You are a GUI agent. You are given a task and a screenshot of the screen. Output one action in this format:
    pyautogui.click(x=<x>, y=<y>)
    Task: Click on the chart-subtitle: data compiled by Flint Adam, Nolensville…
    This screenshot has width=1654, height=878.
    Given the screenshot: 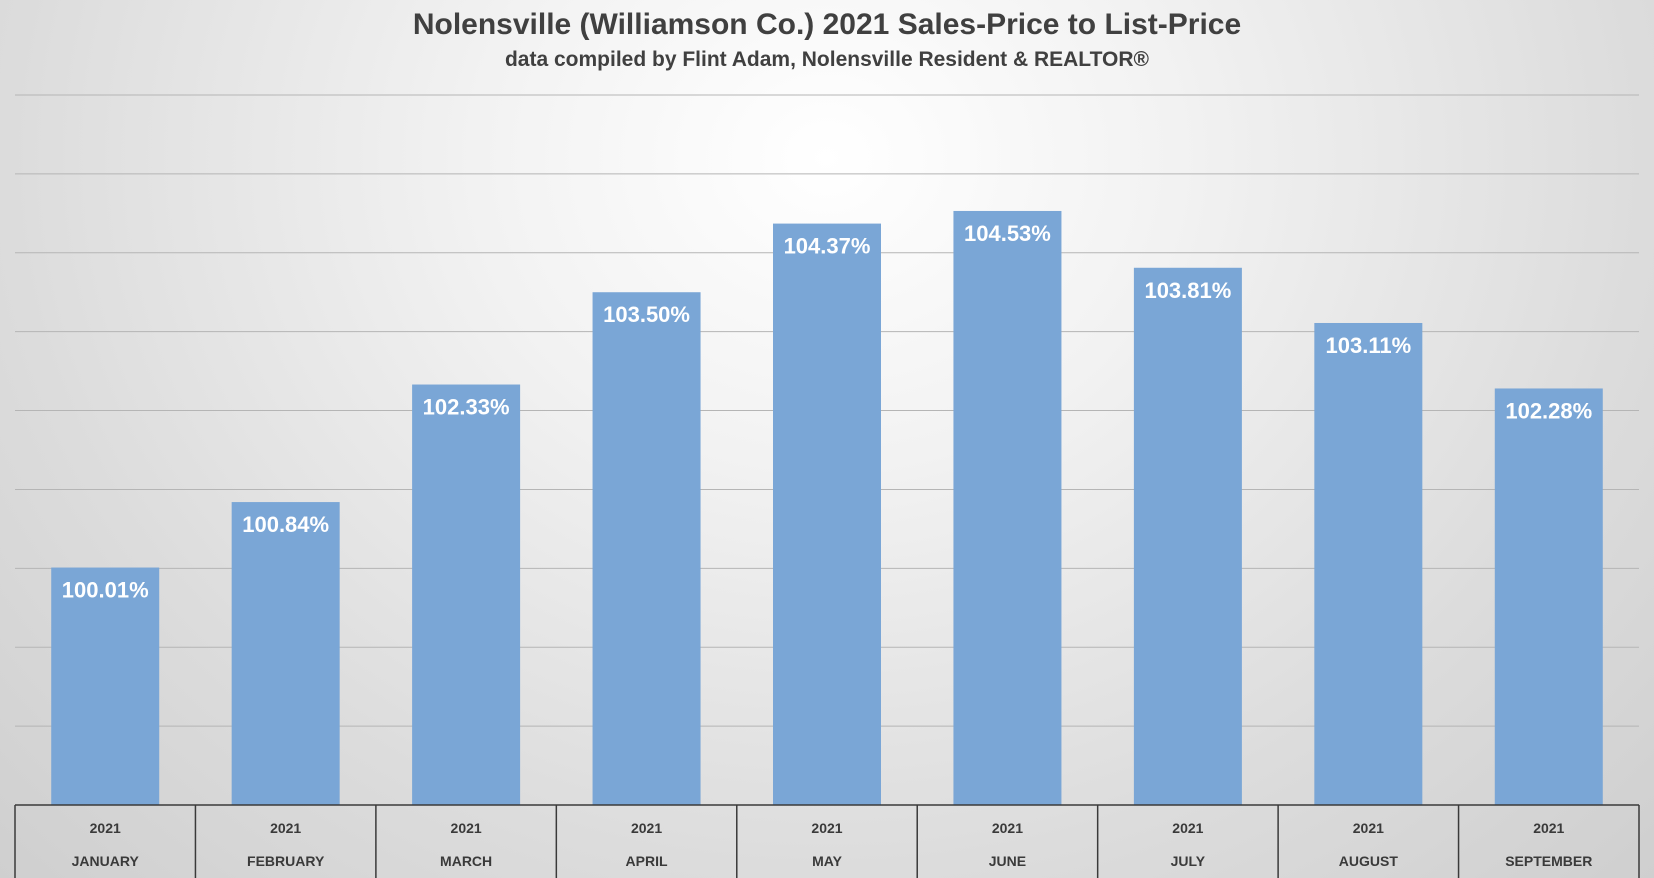 What is the action you would take?
    pyautogui.click(x=827, y=59)
    